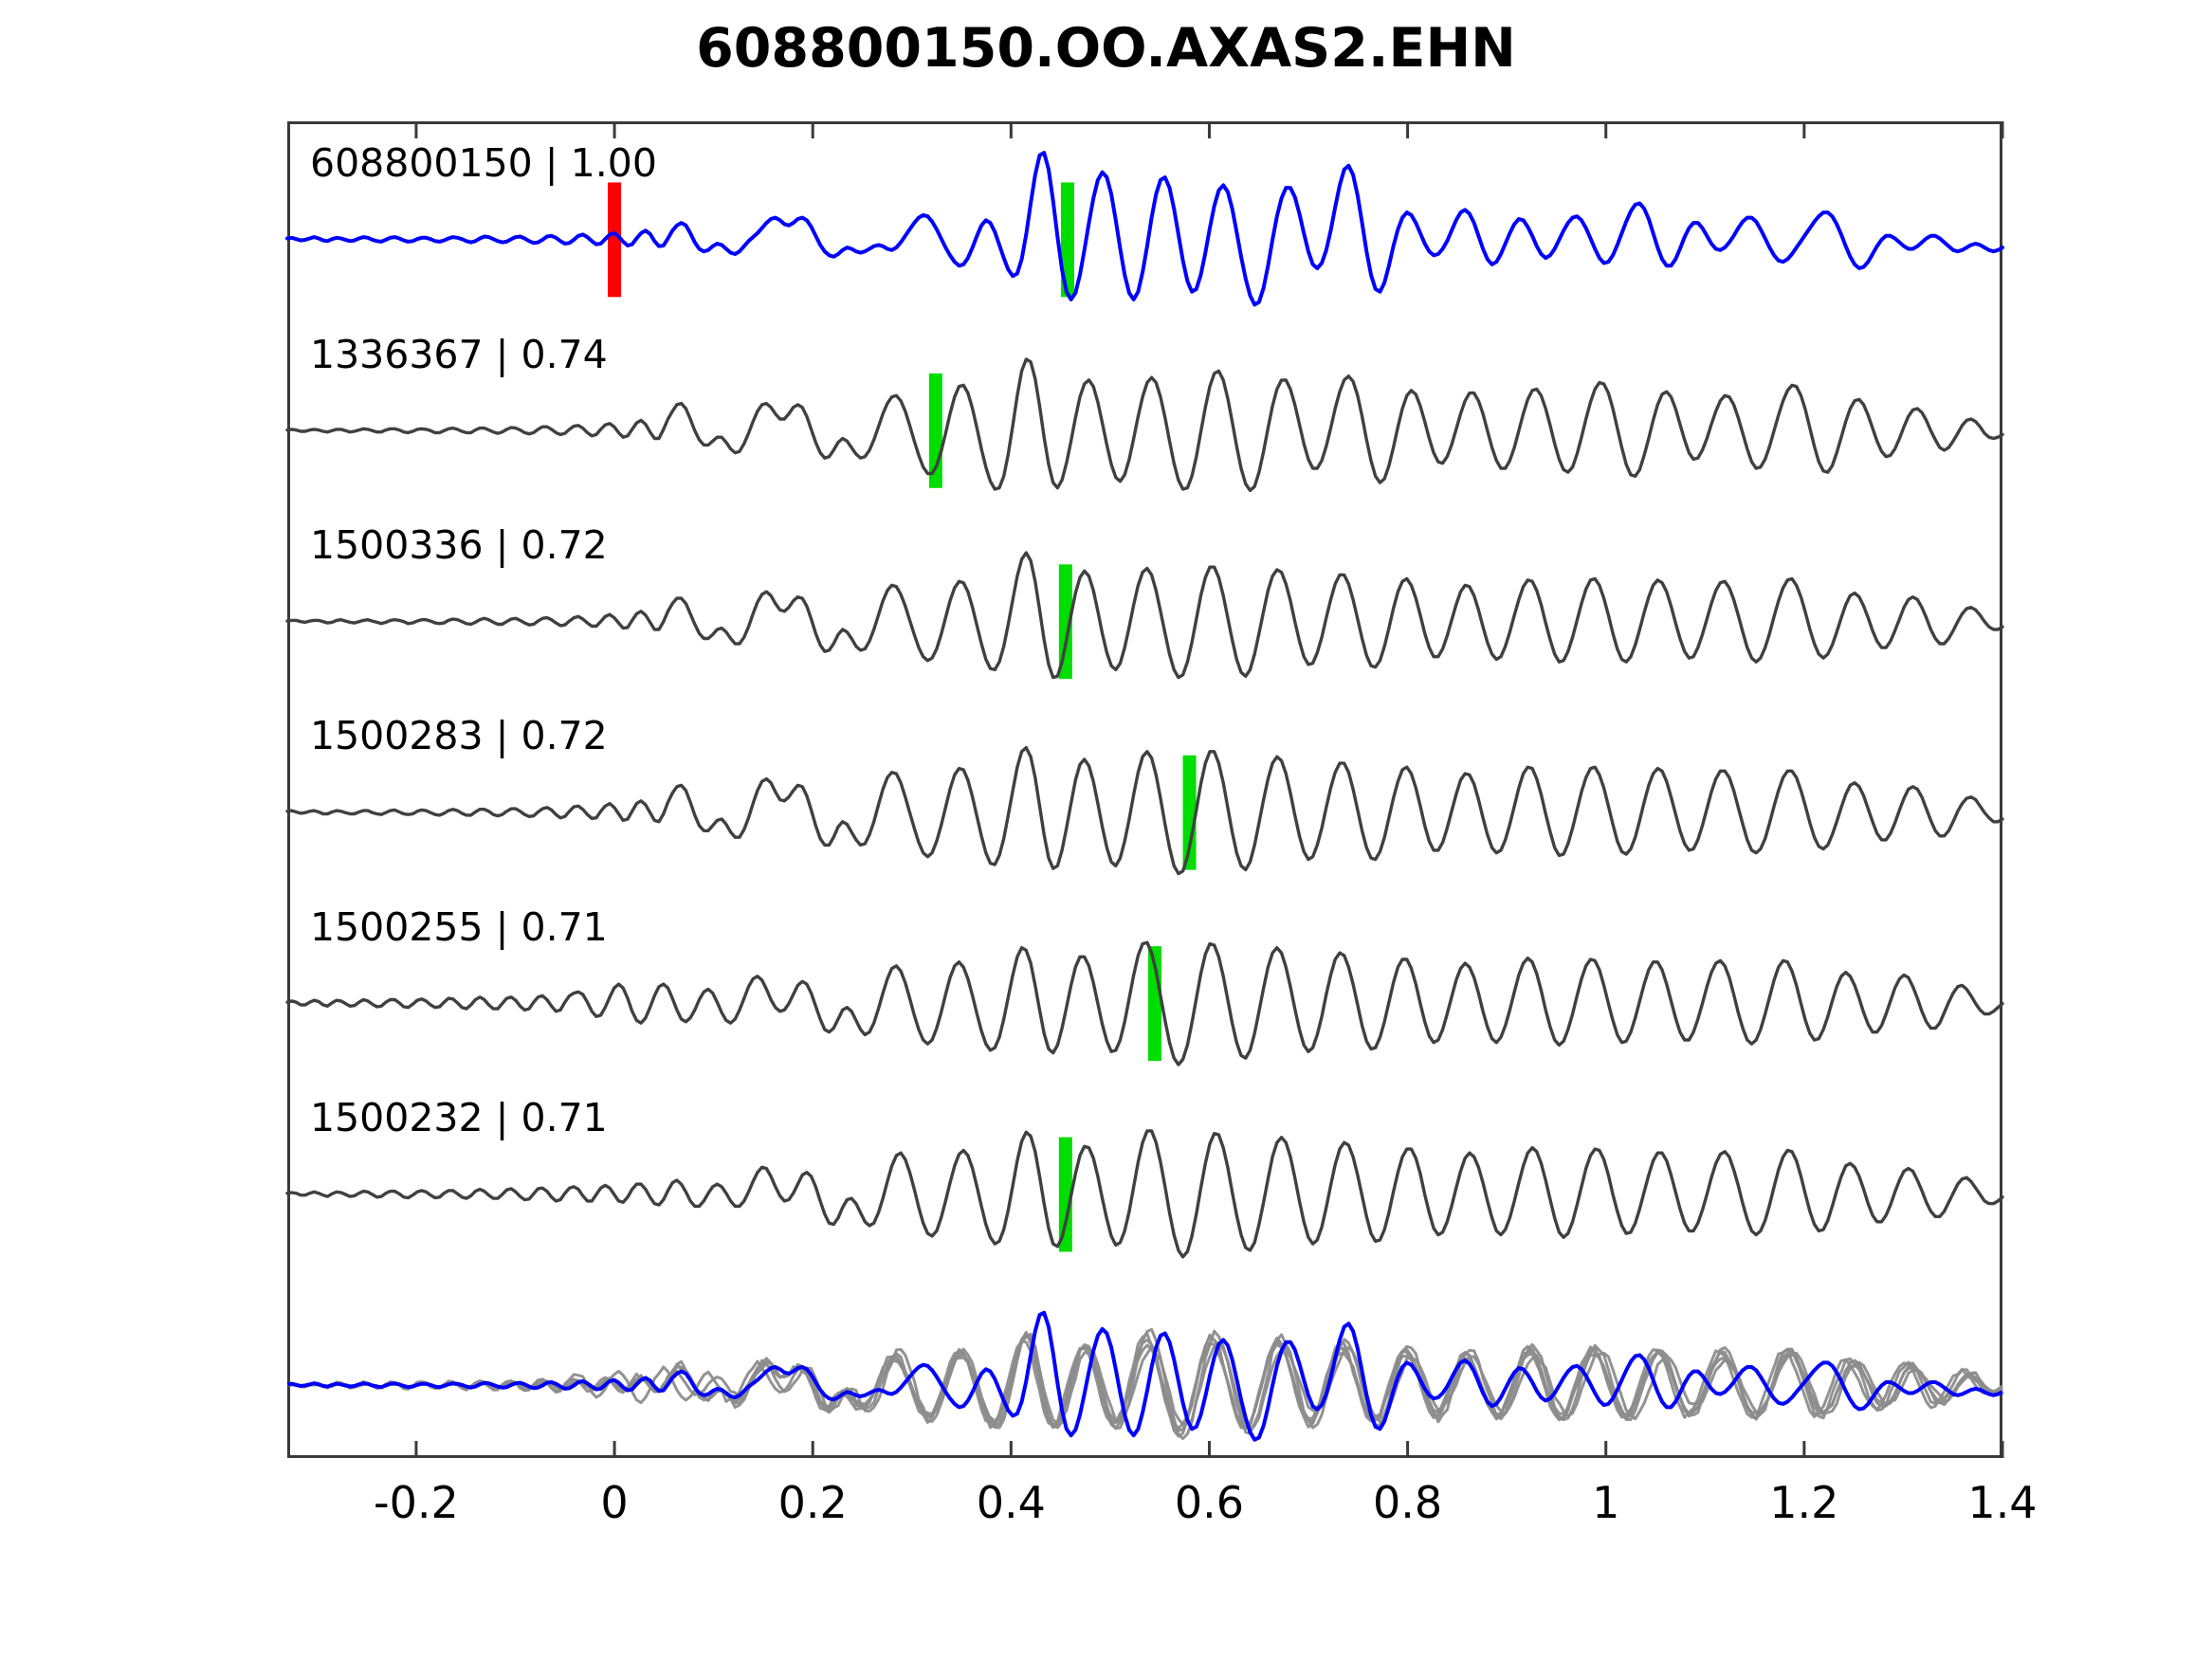 This screenshot has width=2212, height=1659. What do you see at coordinates (1144, 1383) in the screenshot?
I see `stack-overlay-line` at bounding box center [1144, 1383].